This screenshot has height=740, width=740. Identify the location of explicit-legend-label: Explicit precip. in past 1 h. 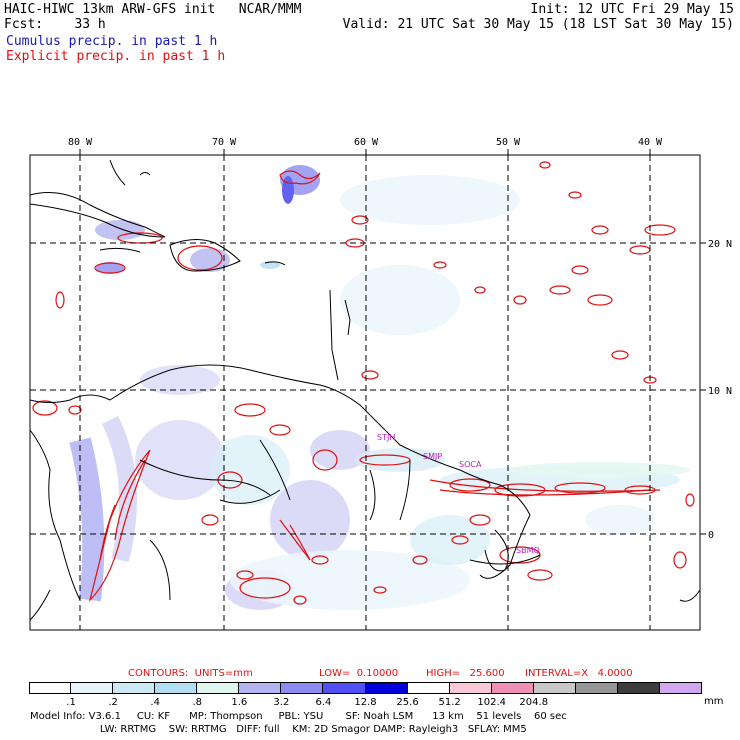
(116, 56).